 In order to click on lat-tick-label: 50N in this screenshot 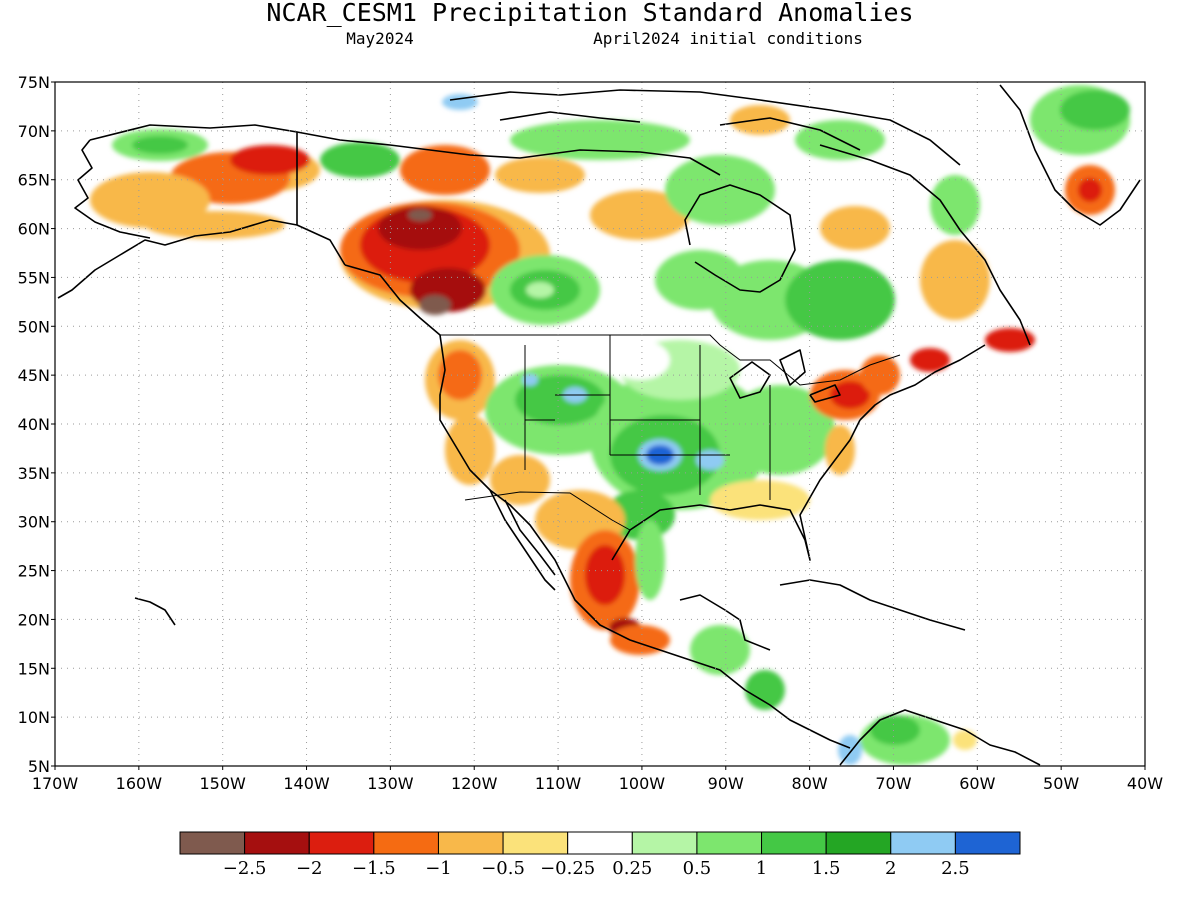, I will do `click(34, 326)`.